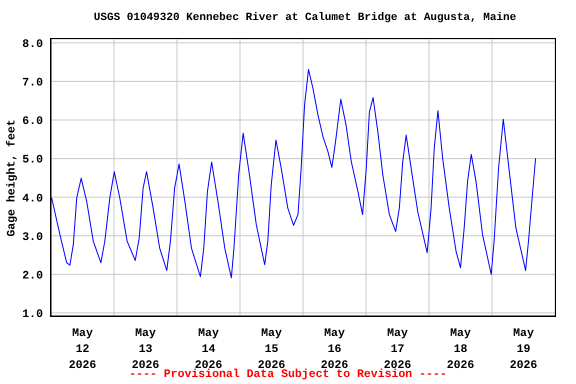  What do you see at coordinates (33, 160) in the screenshot?
I see `y-tick-label: 5.0` at bounding box center [33, 160].